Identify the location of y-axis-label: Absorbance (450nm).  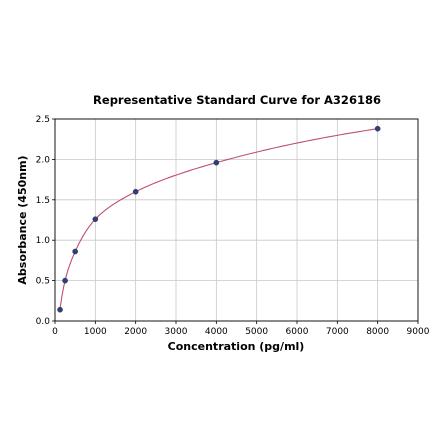
(22, 219).